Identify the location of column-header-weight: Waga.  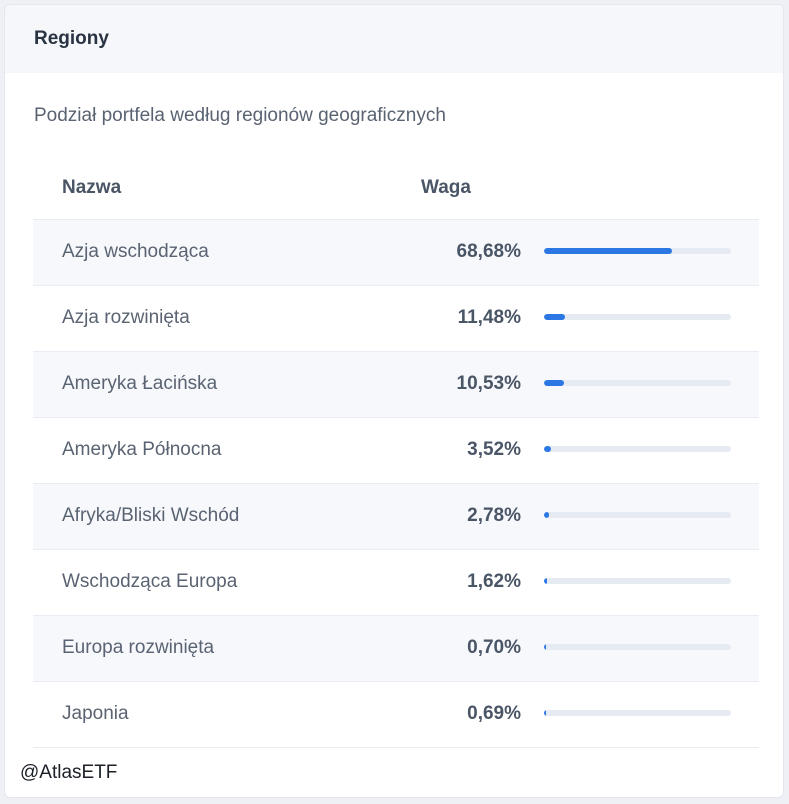
(446, 187).